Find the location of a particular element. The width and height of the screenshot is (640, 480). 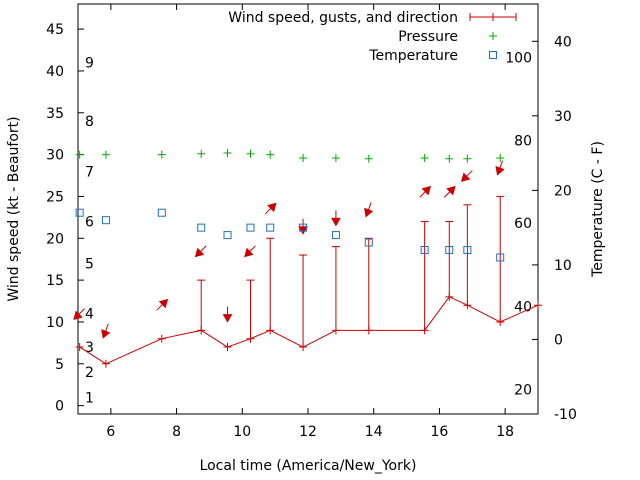

y-right-axis-title: Temperature (C - F) is located at coordinates (598, 209).